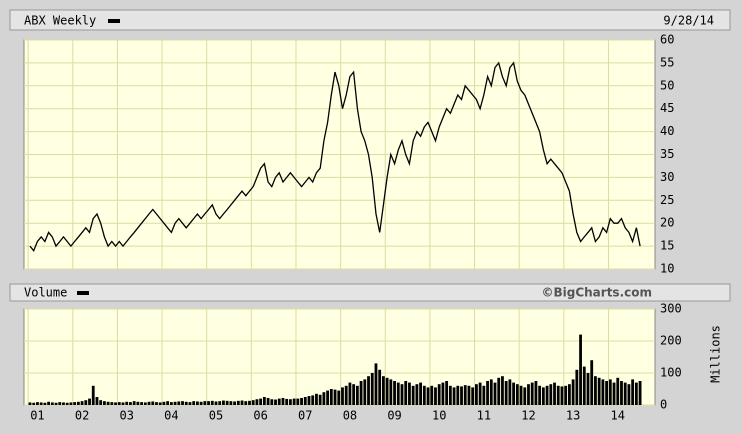 The image size is (742, 434). Describe the element at coordinates (688, 21) in the screenshot. I see `chart-date: 9/28/14` at that location.